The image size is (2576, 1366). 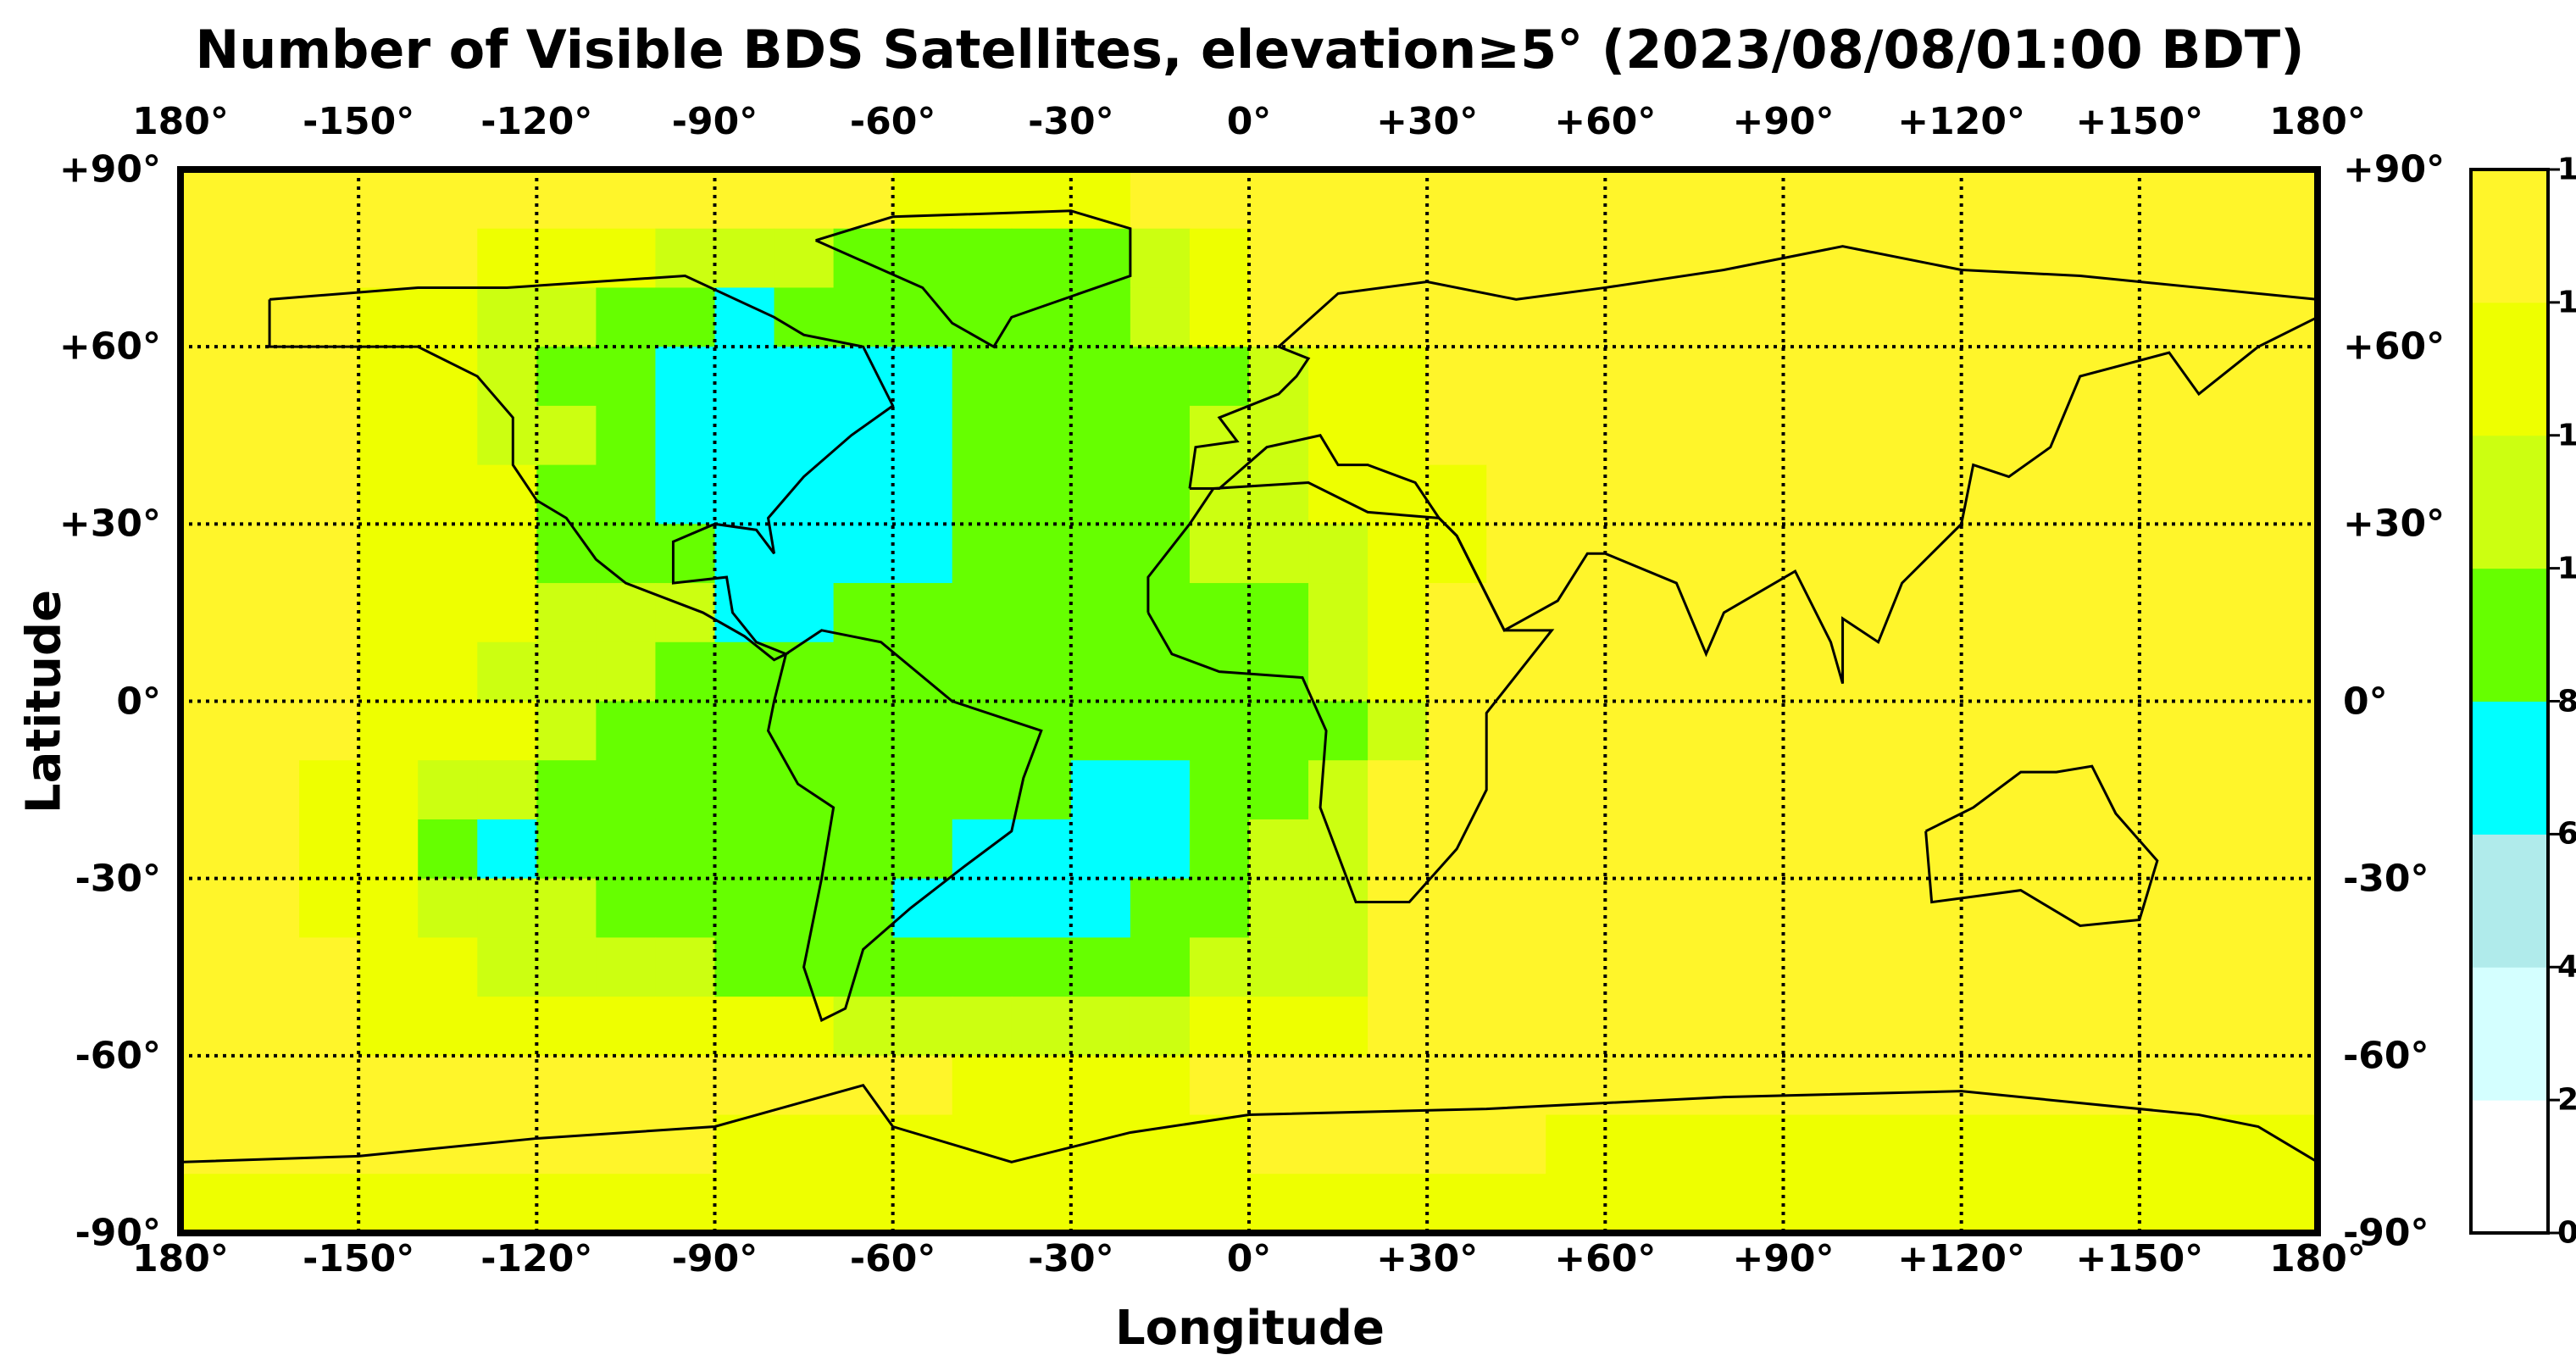 What do you see at coordinates (1427, 121) in the screenshot?
I see `x-tick-label-top: +30°` at bounding box center [1427, 121].